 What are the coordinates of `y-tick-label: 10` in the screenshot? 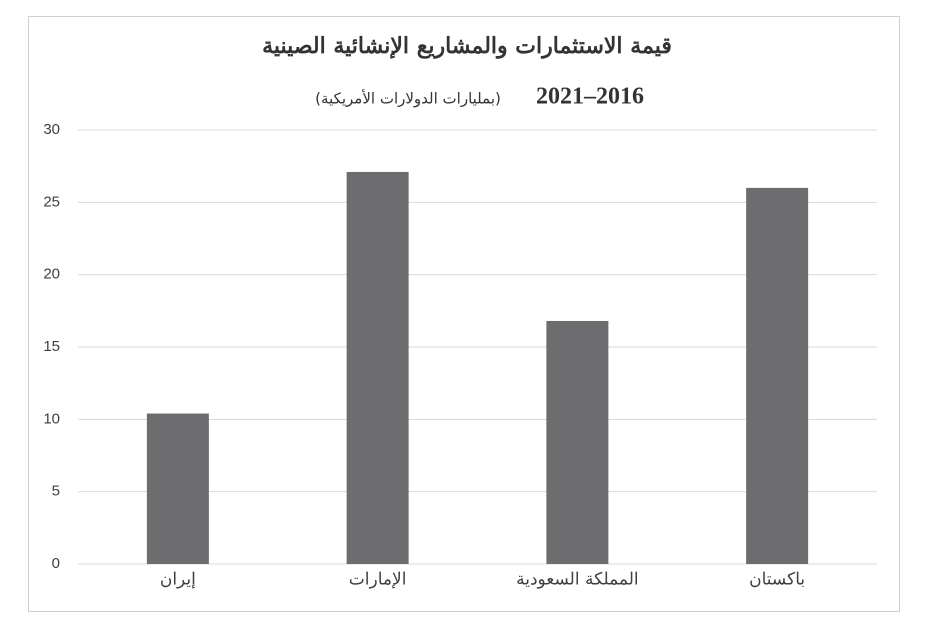 It's located at (51, 418).